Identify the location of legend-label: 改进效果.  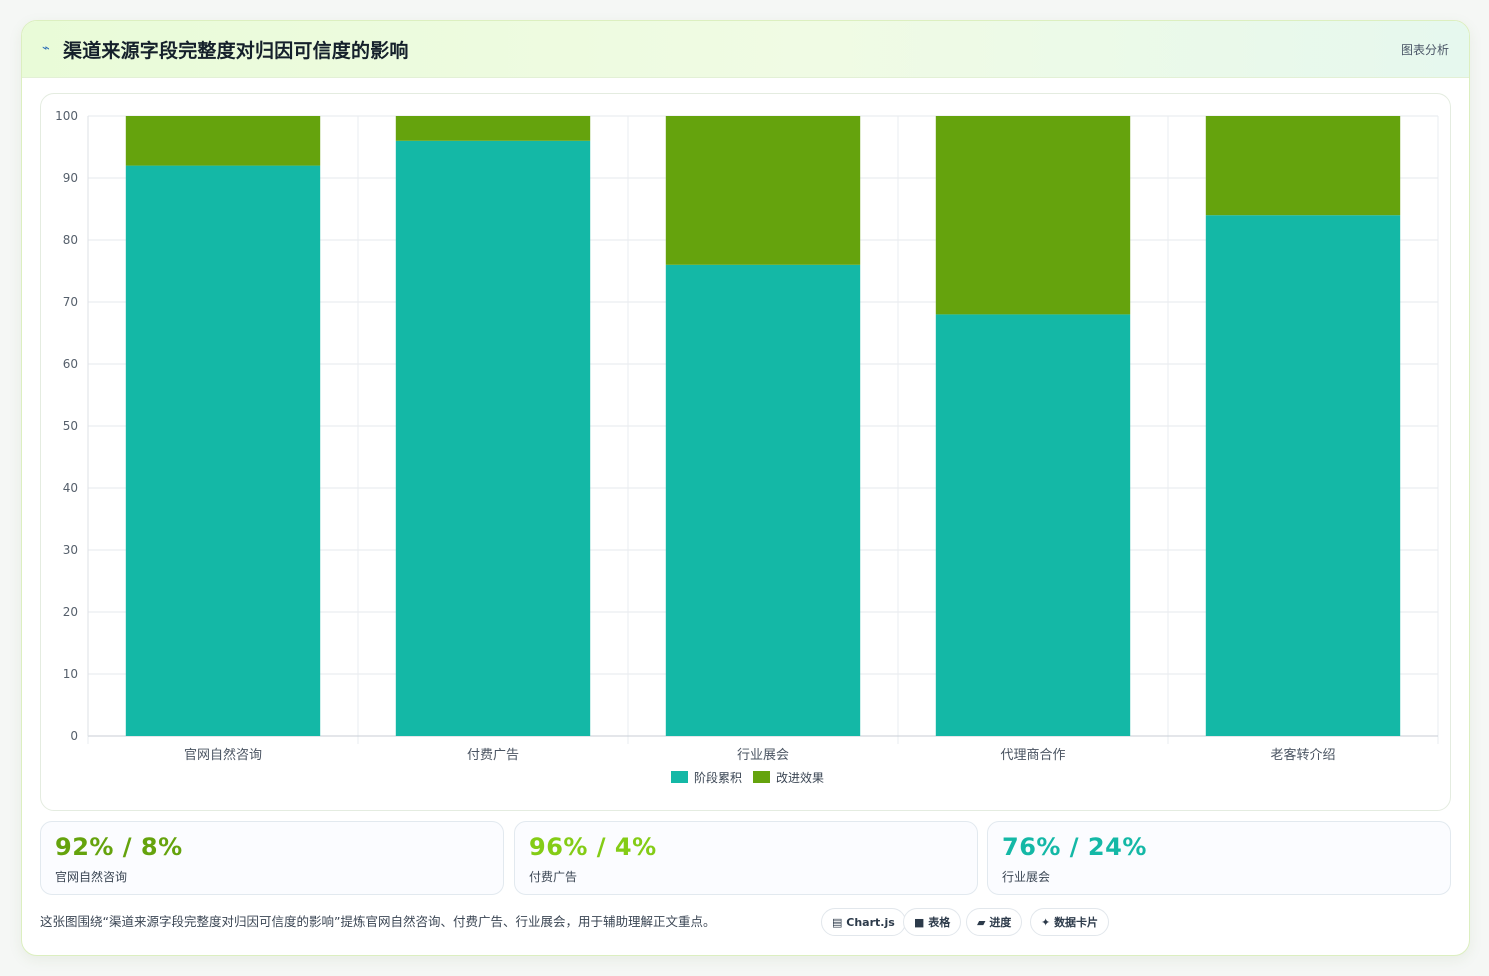
(800, 777).